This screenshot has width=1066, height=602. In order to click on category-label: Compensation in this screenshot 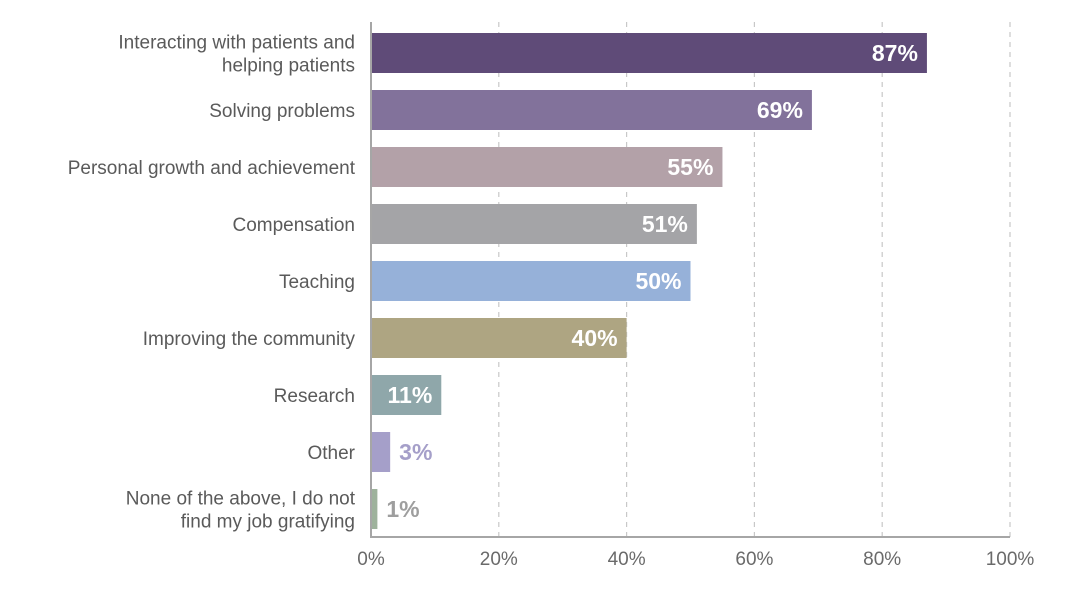, I will do `click(293, 225)`.